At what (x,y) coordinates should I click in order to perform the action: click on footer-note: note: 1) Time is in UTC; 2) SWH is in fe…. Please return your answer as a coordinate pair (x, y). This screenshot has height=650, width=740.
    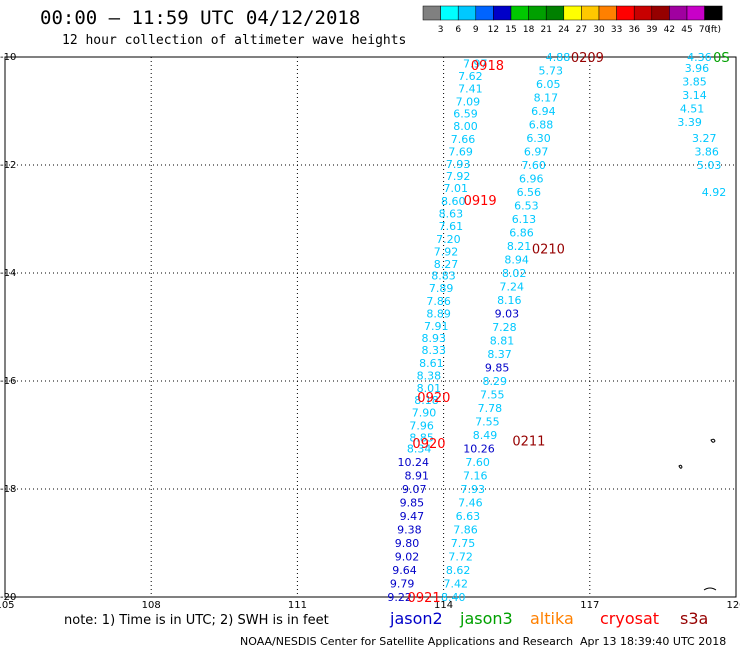
    Looking at the image, I should click on (196, 620).